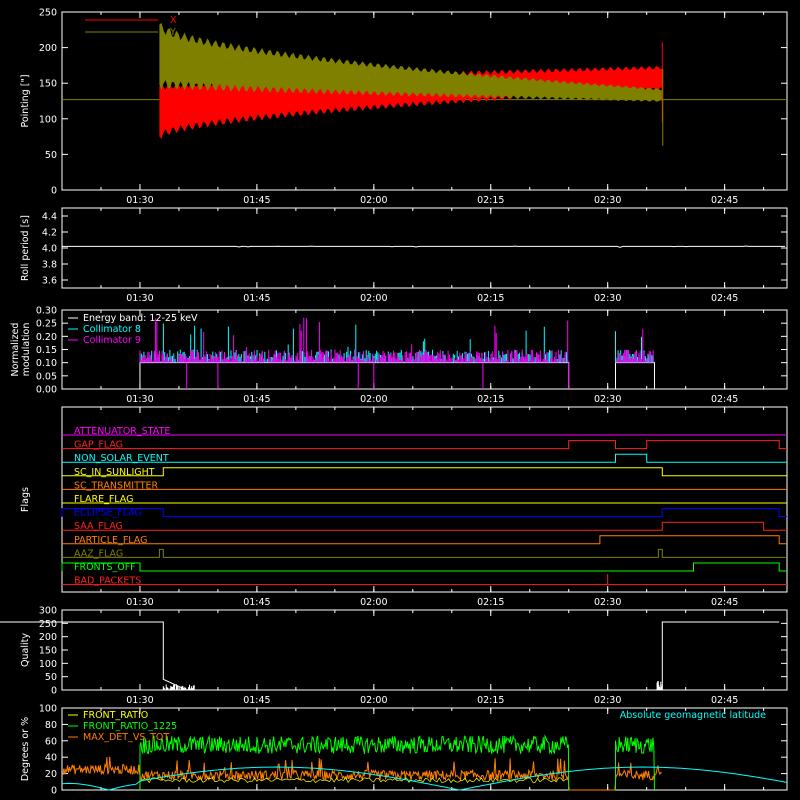 The height and width of the screenshot is (800, 800). Describe the element at coordinates (116, 485) in the screenshot. I see `flag-label: SC_TRANSMITTER` at that location.